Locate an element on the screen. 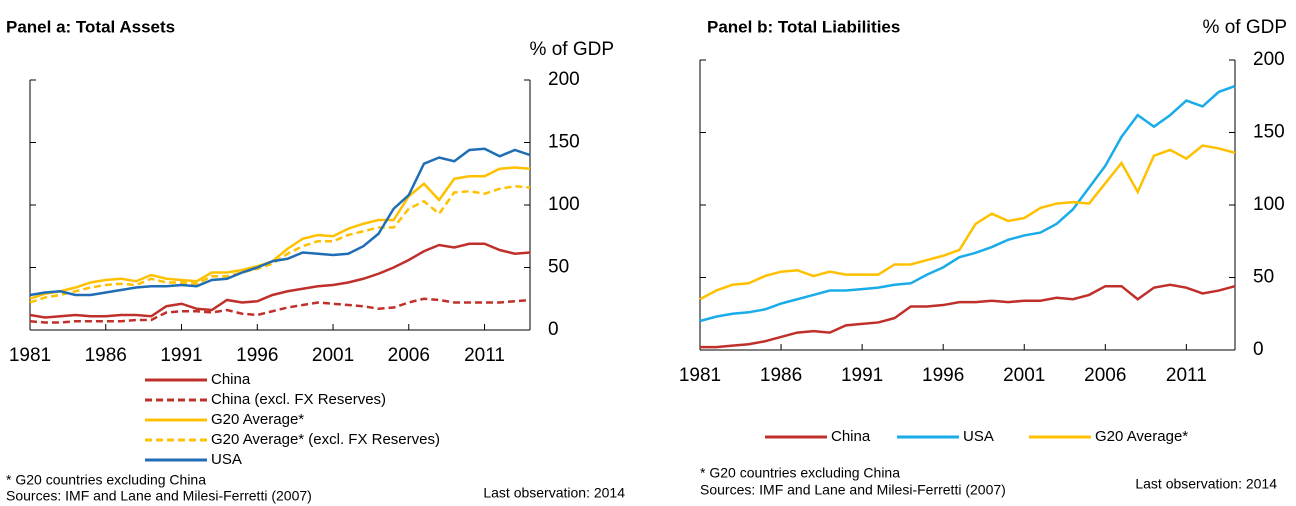  legend-label: China (excl. FX Reserves) is located at coordinates (298, 399).